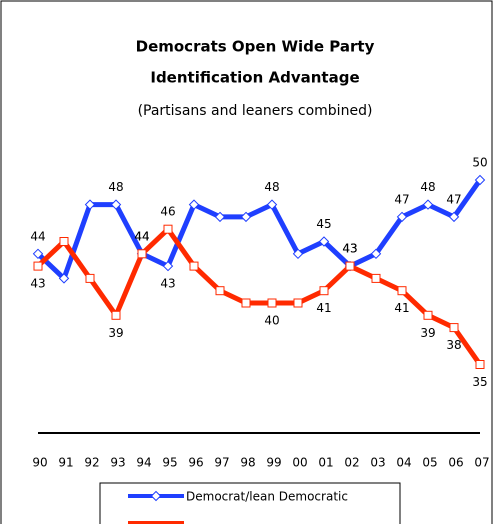 Image resolution: width=495 pixels, height=524 pixels. I want to click on x-tick-label: 03, so click(377, 463).